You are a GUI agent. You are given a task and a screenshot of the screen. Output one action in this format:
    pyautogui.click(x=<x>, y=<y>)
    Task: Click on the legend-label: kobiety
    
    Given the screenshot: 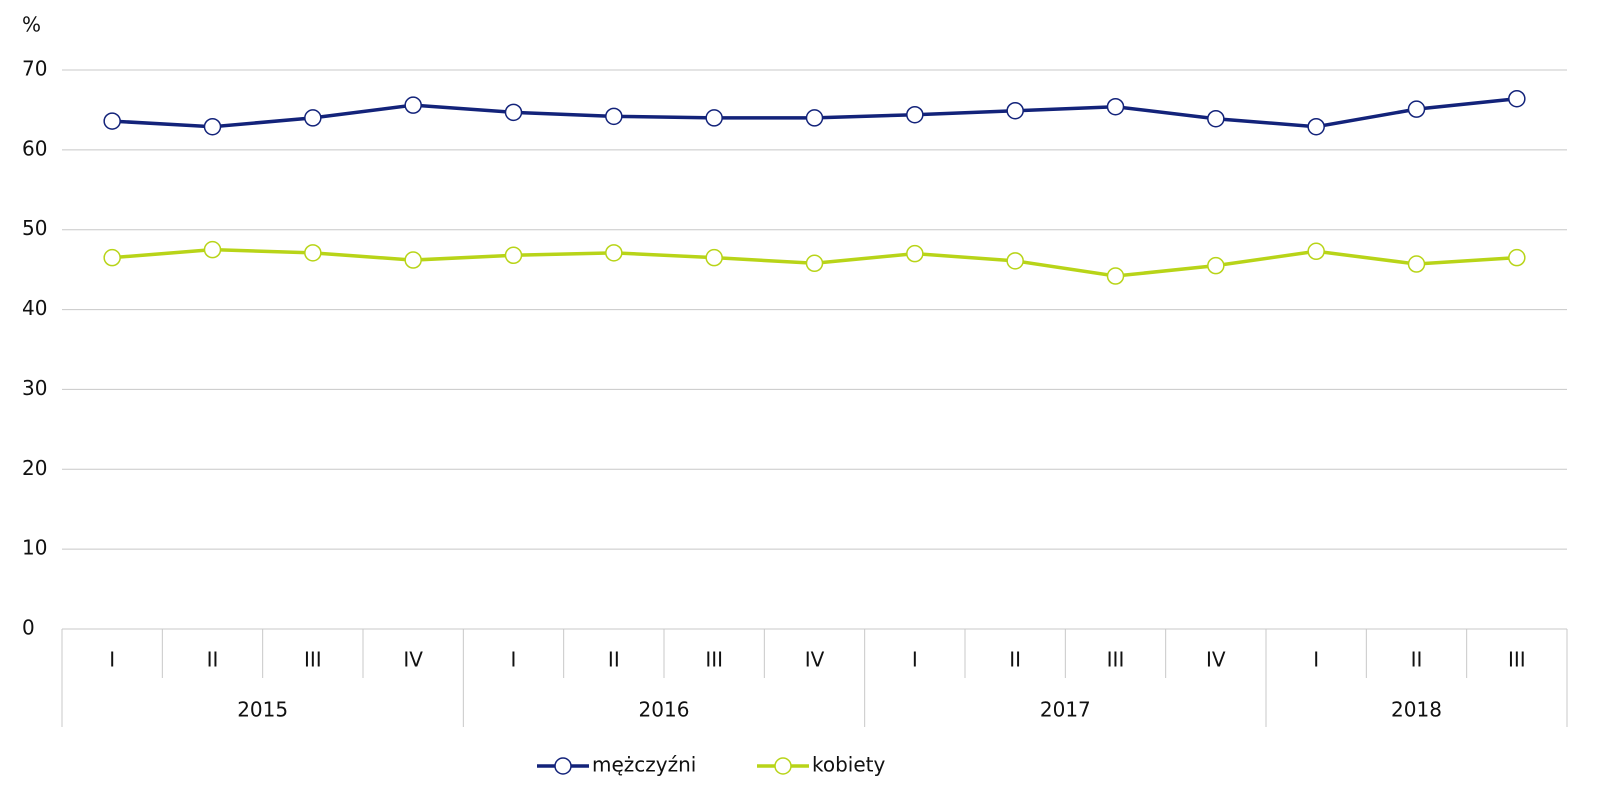 What is the action you would take?
    pyautogui.click(x=849, y=765)
    